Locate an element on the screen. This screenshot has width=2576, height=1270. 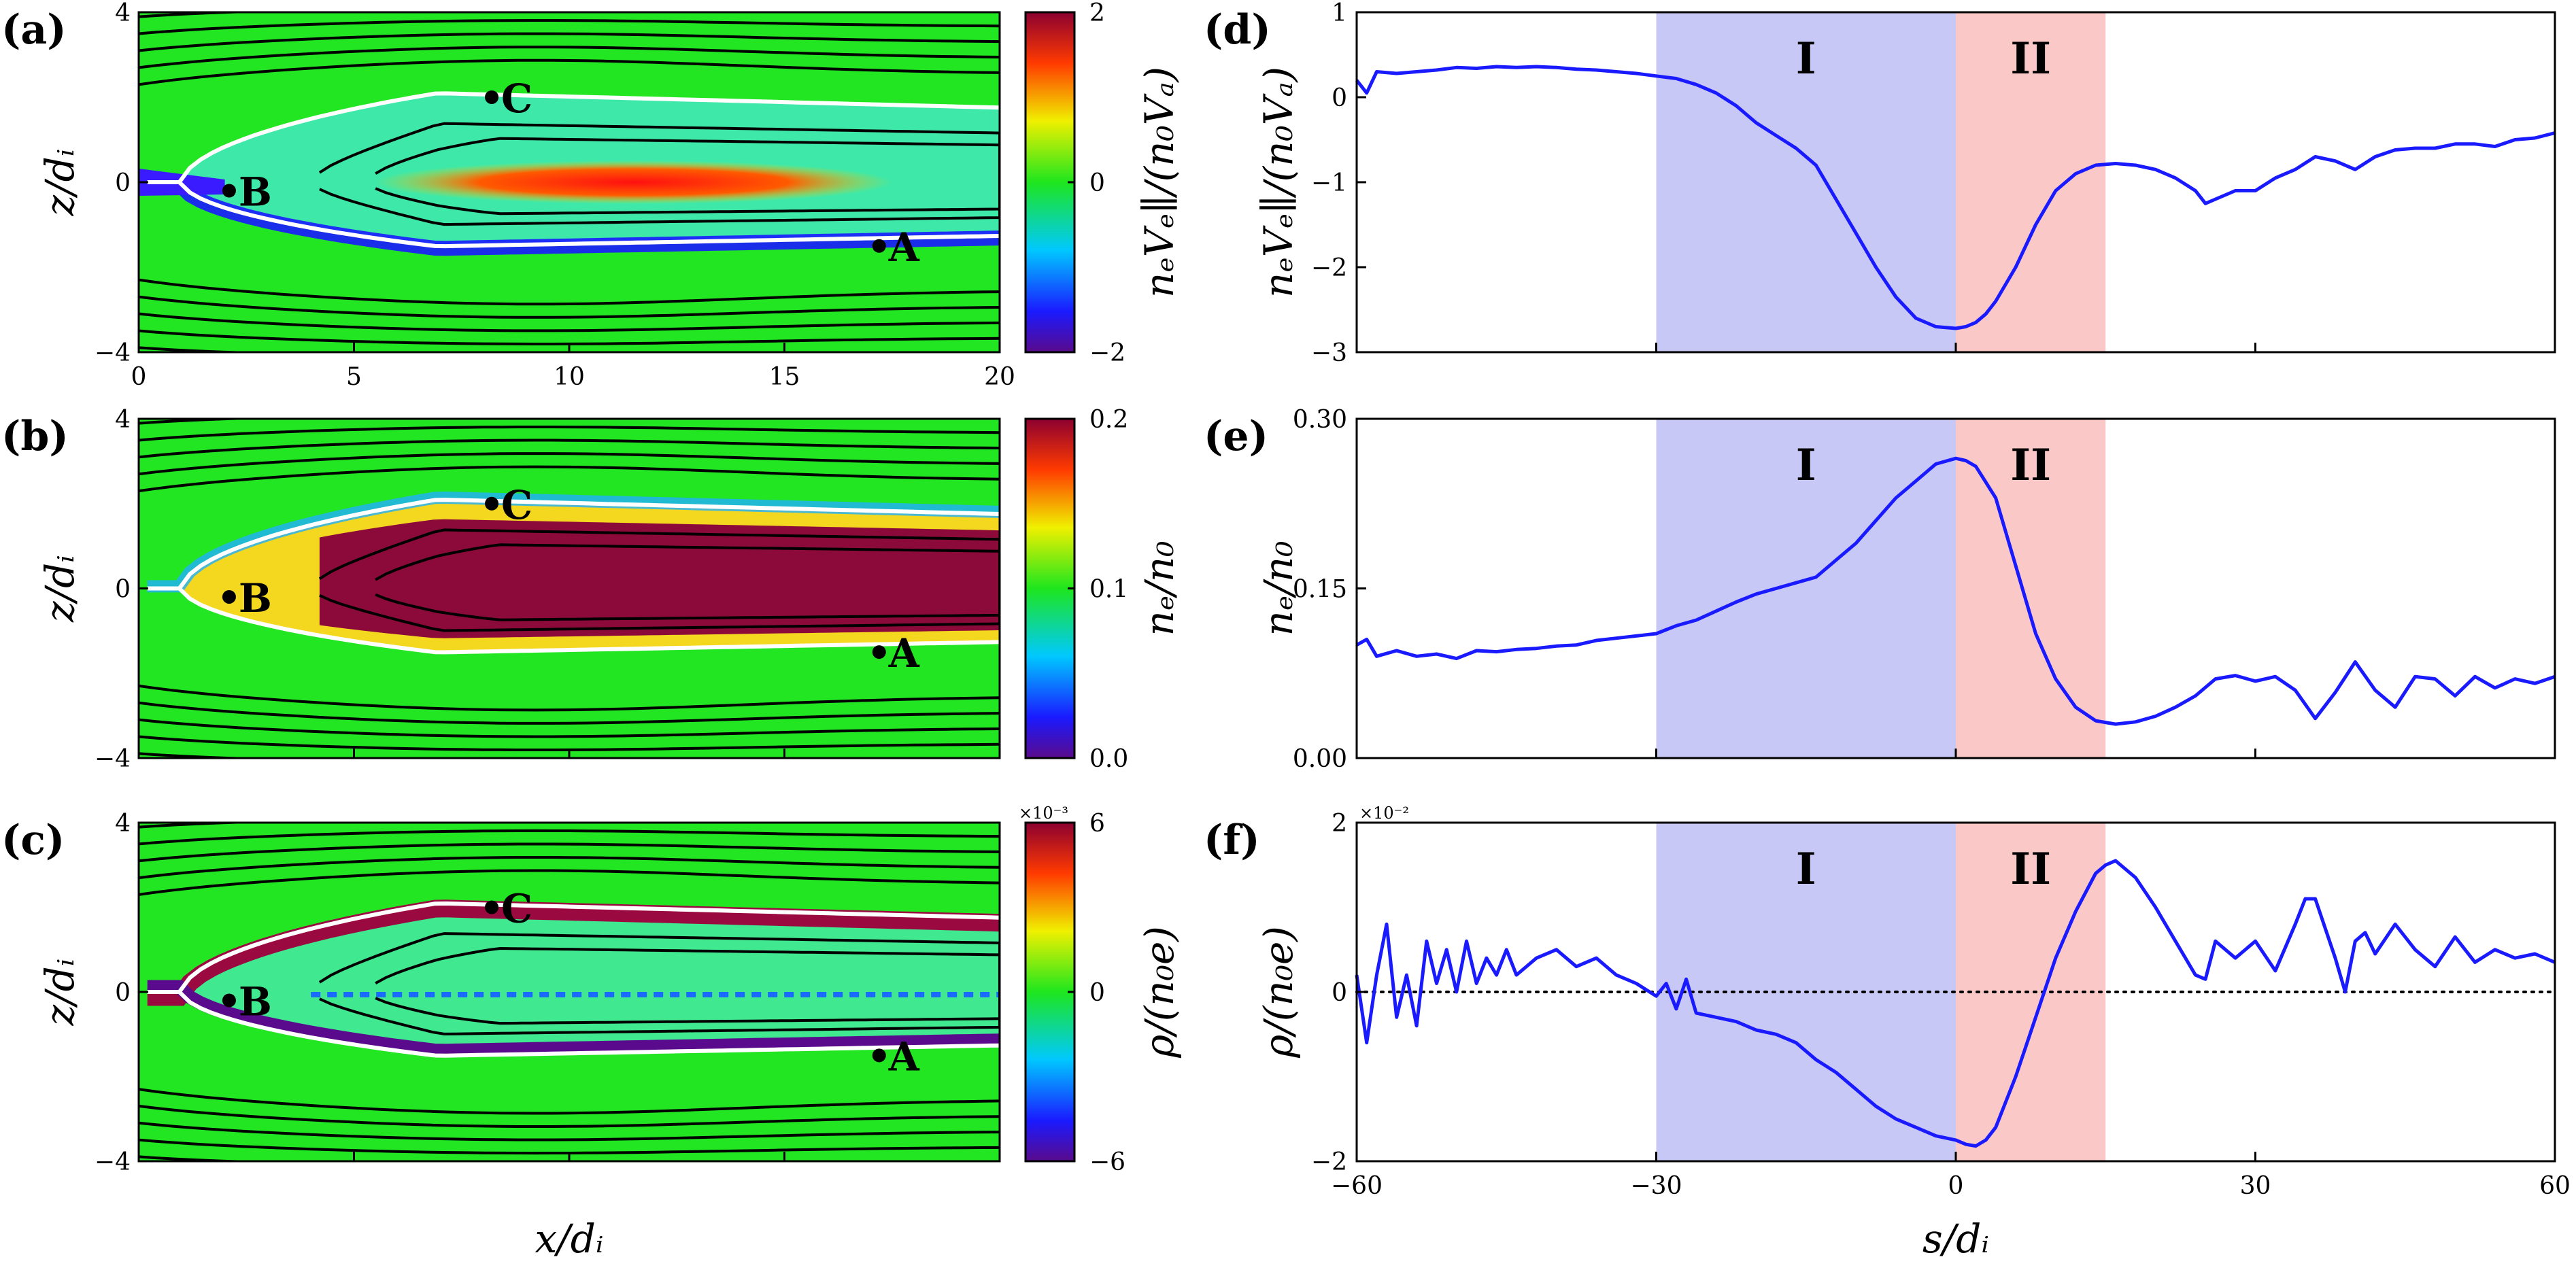
y-axis-label: nₑVₑ∥/(n₀Vₐ) is located at coordinates (1278, 183).